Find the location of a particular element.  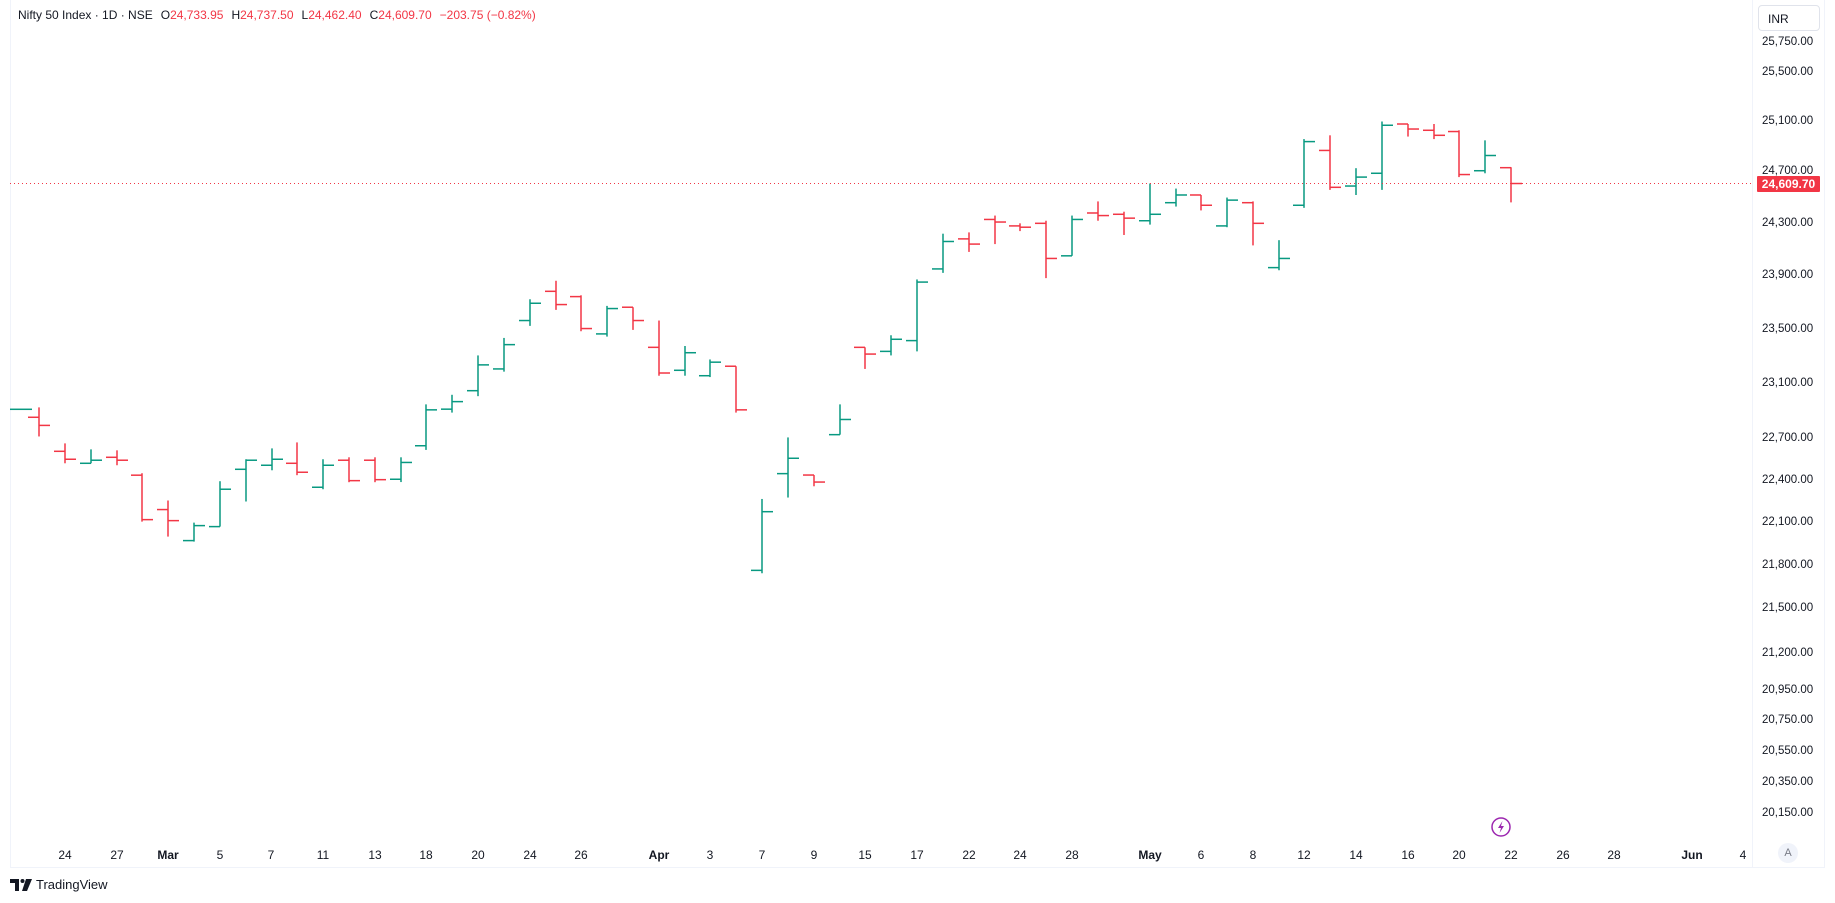

price-tick-label: 21,200.00 is located at coordinates (1788, 653).